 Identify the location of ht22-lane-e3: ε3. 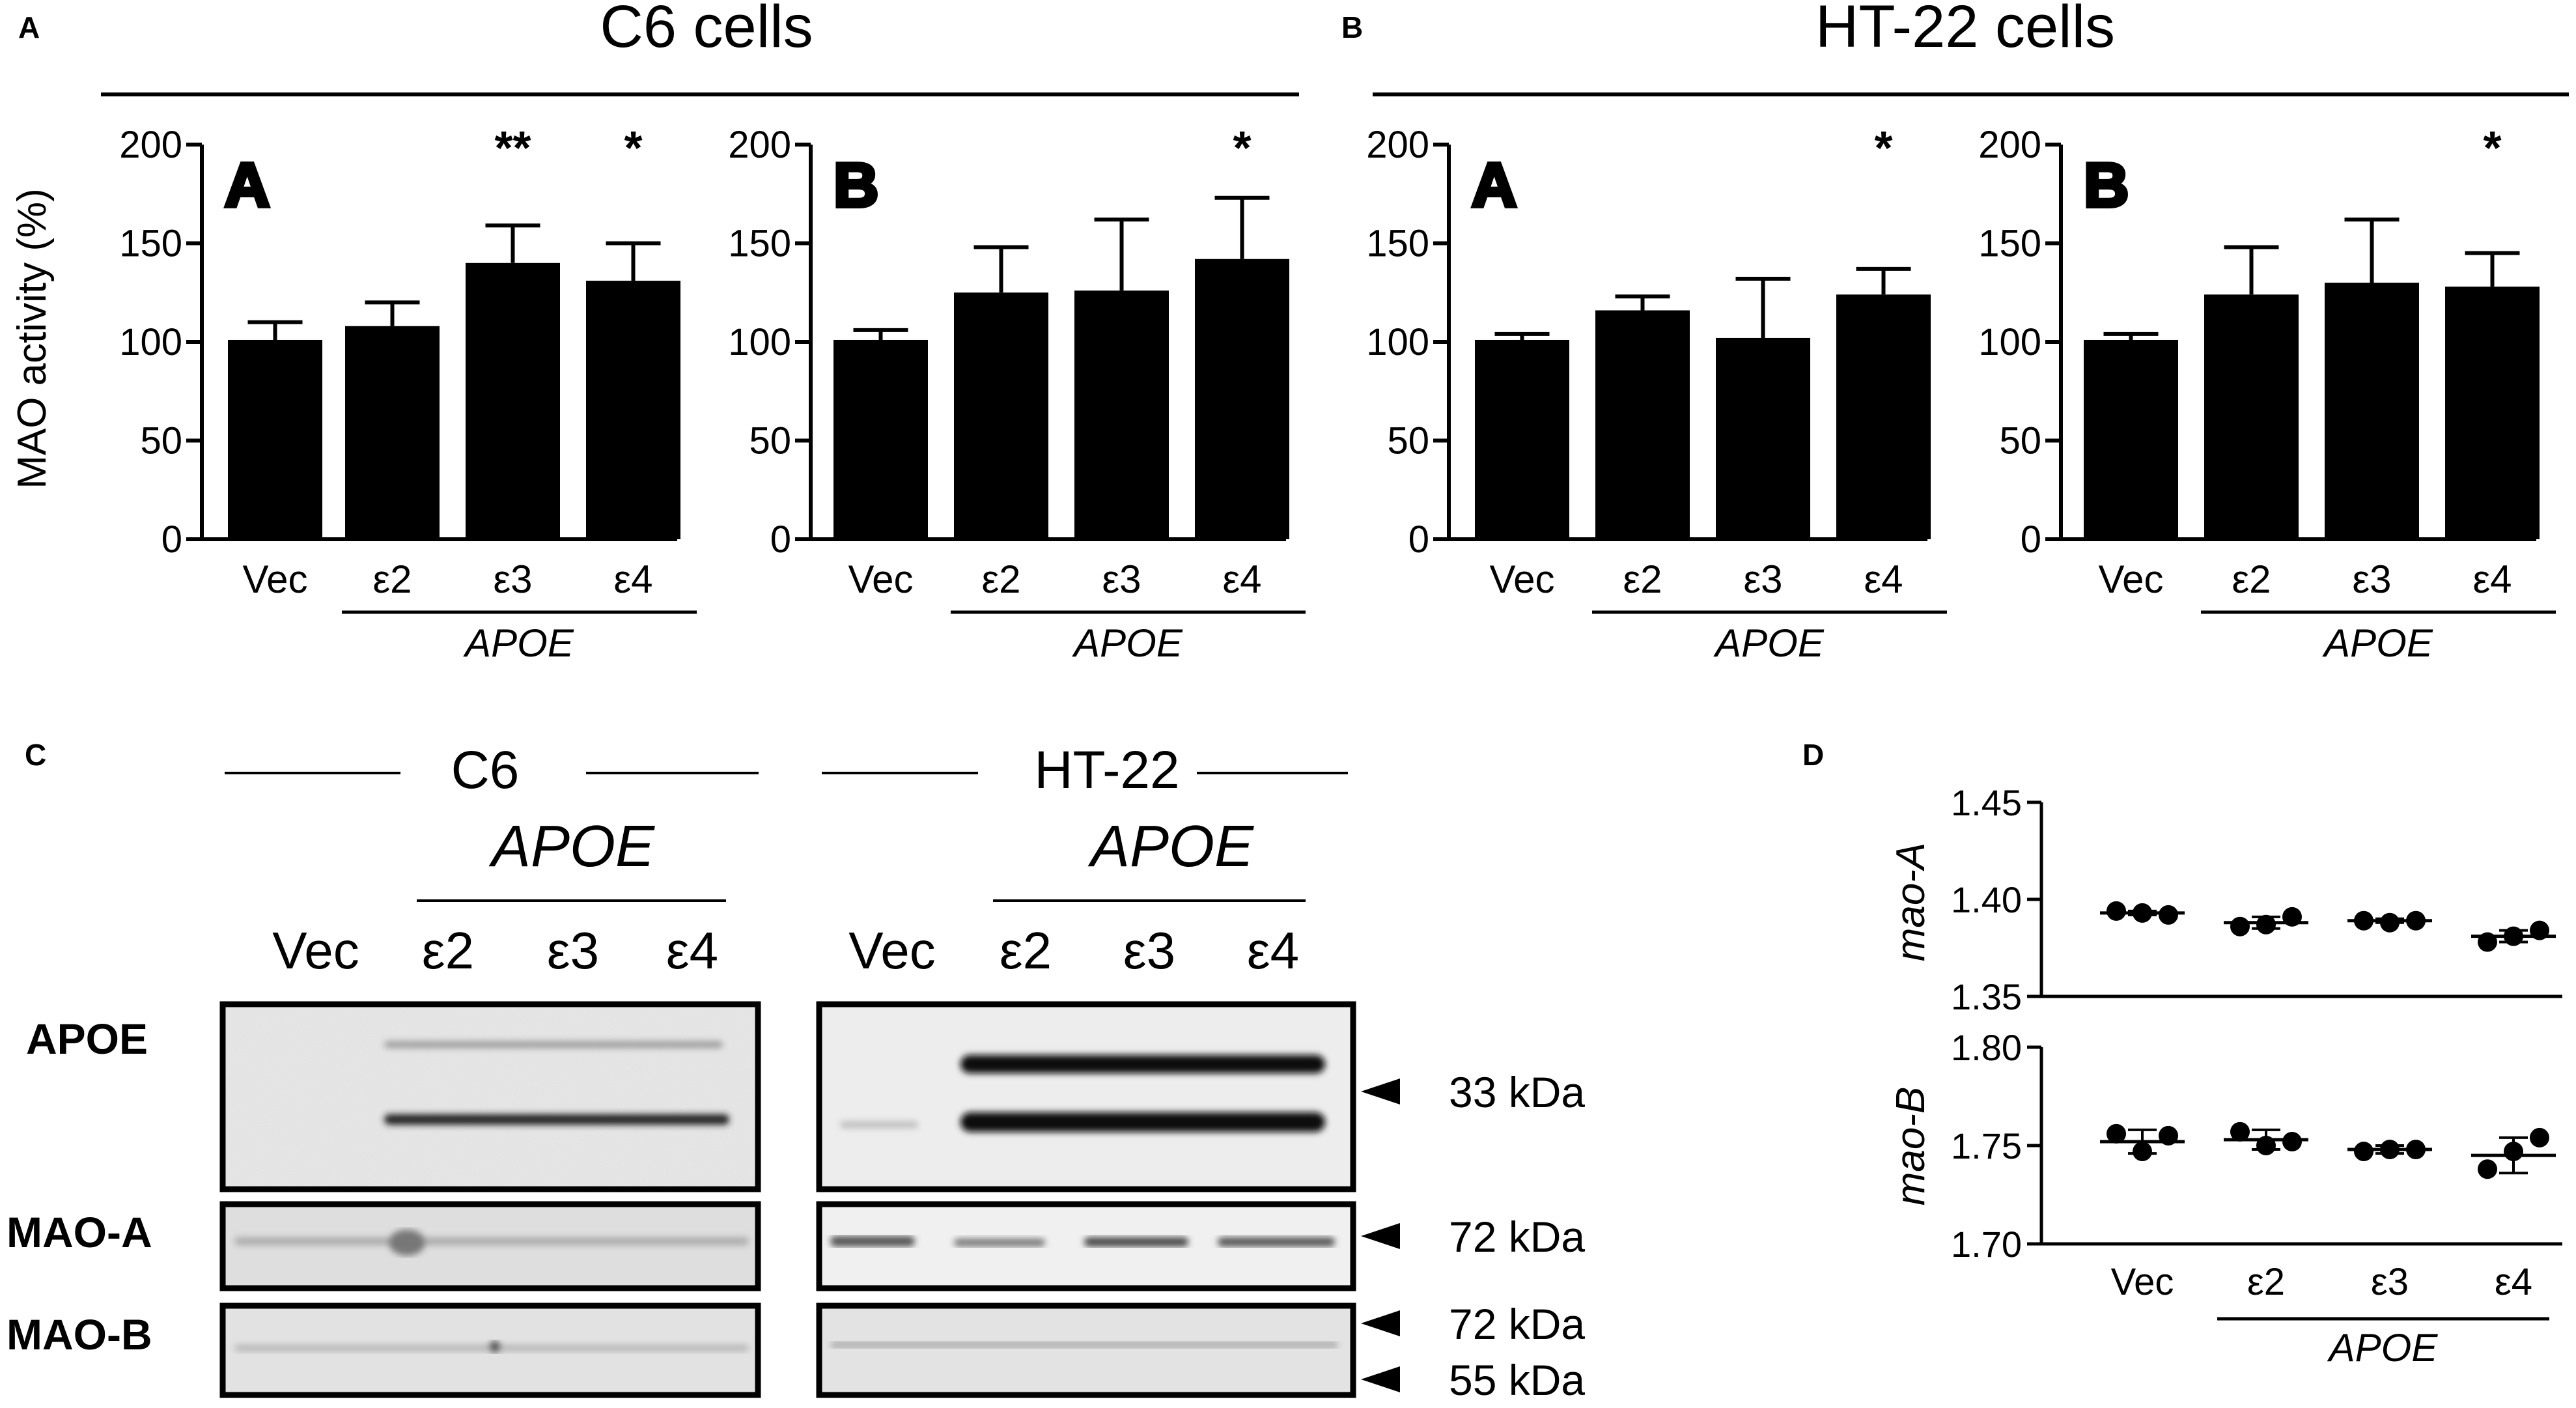
(1149, 950).